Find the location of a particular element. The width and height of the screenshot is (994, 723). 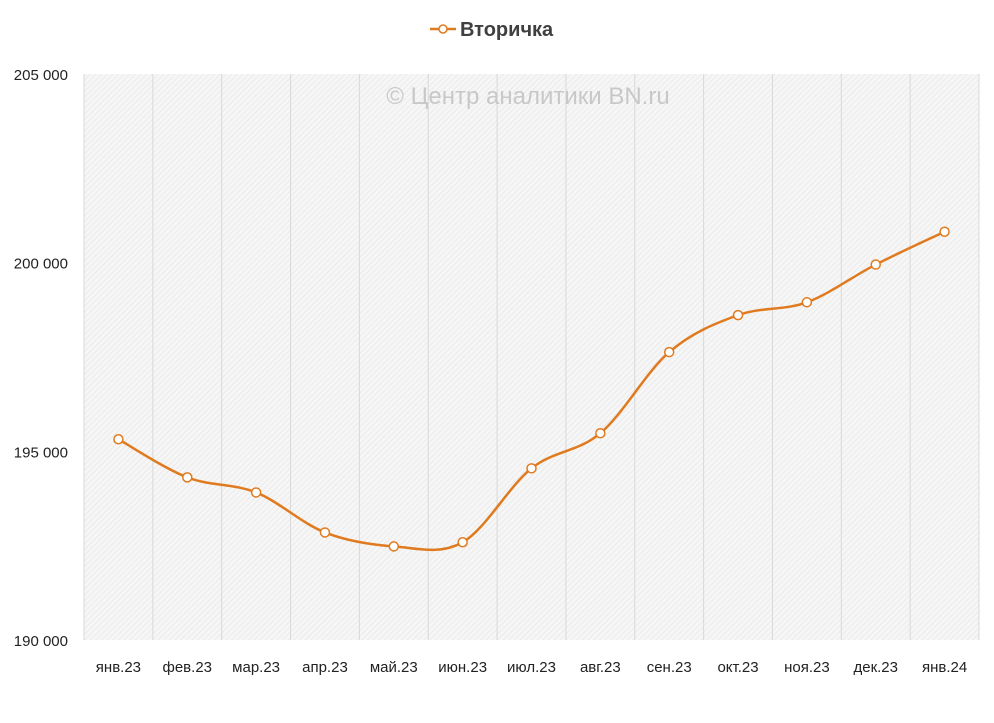

legend-marker-icon is located at coordinates (443, 29).